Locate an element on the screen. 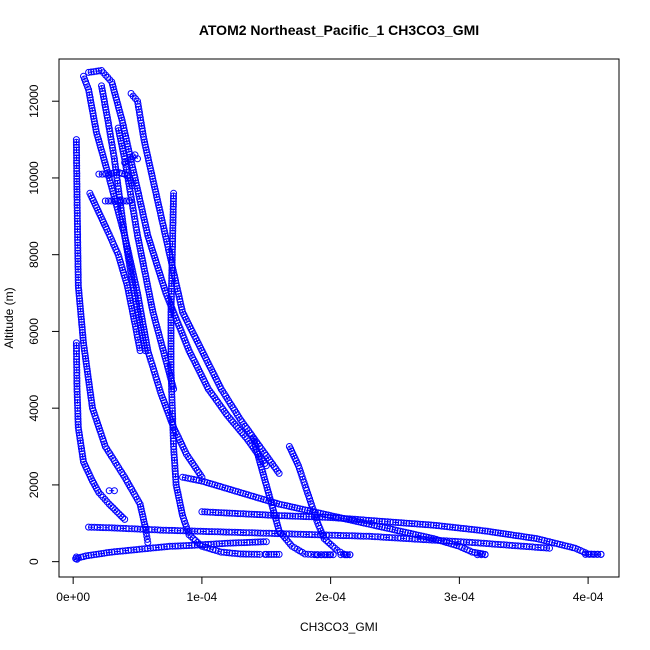 Image resolution: width=650 pixels, height=650 pixels. y-tick-label: 0 is located at coordinates (34, 561).